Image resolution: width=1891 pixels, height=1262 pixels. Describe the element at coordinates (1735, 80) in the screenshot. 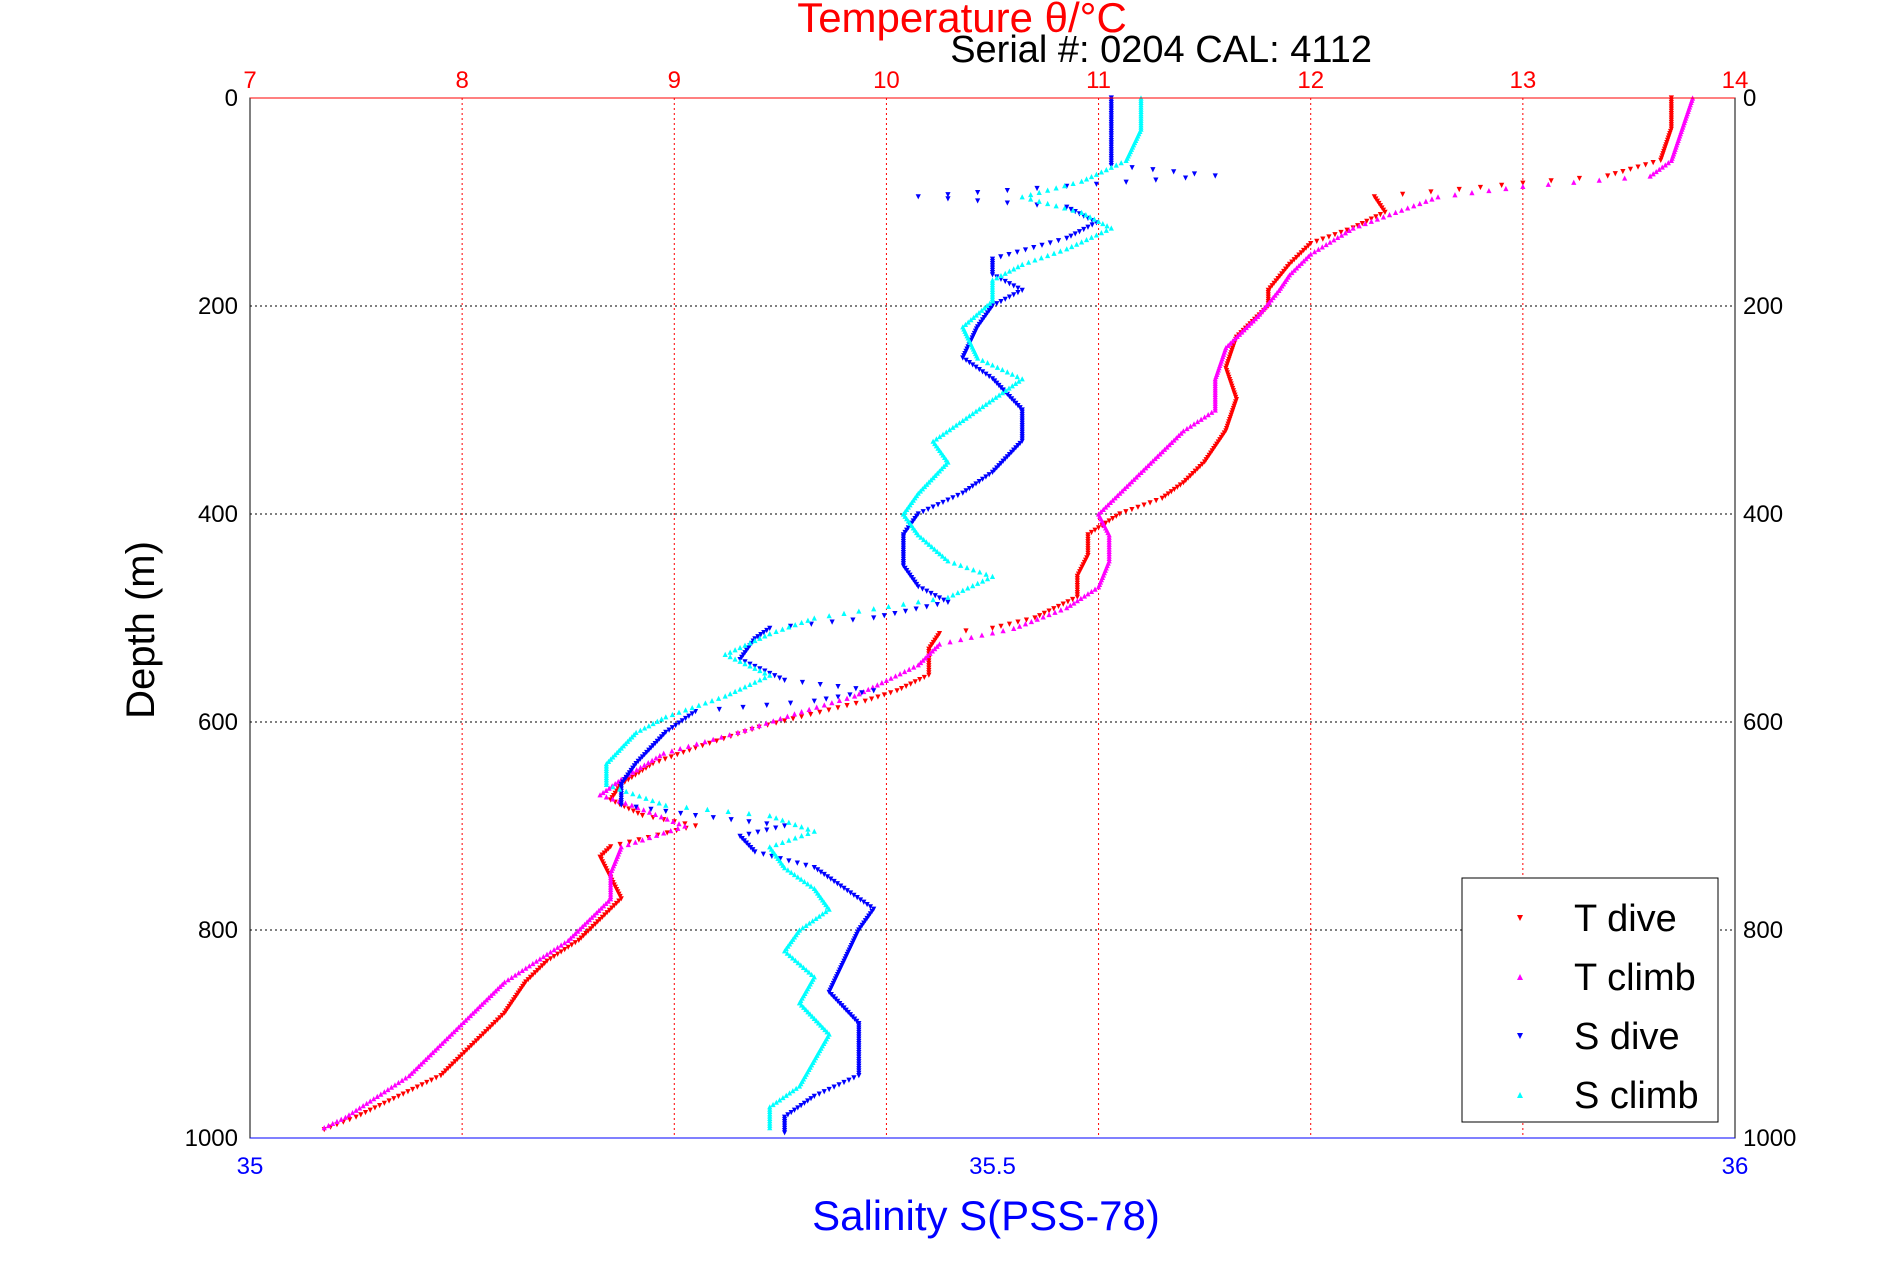

I see `x-tick-label-top: 14` at that location.